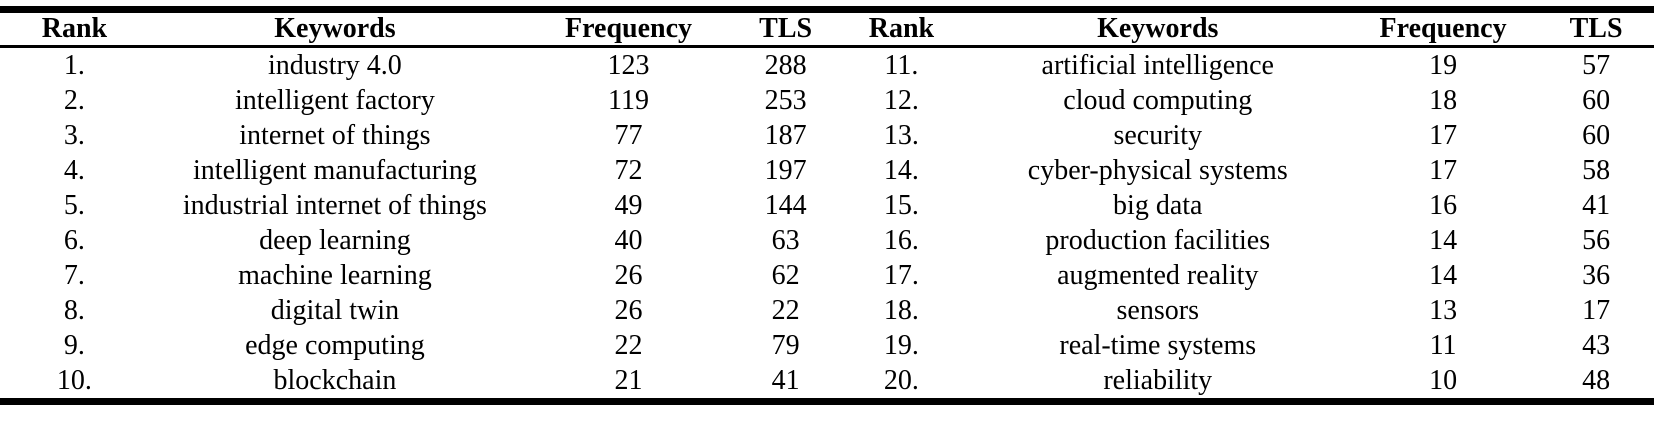 The width and height of the screenshot is (1654, 422). Describe the element at coordinates (1596, 380) in the screenshot. I see `table-cell: 48` at that location.